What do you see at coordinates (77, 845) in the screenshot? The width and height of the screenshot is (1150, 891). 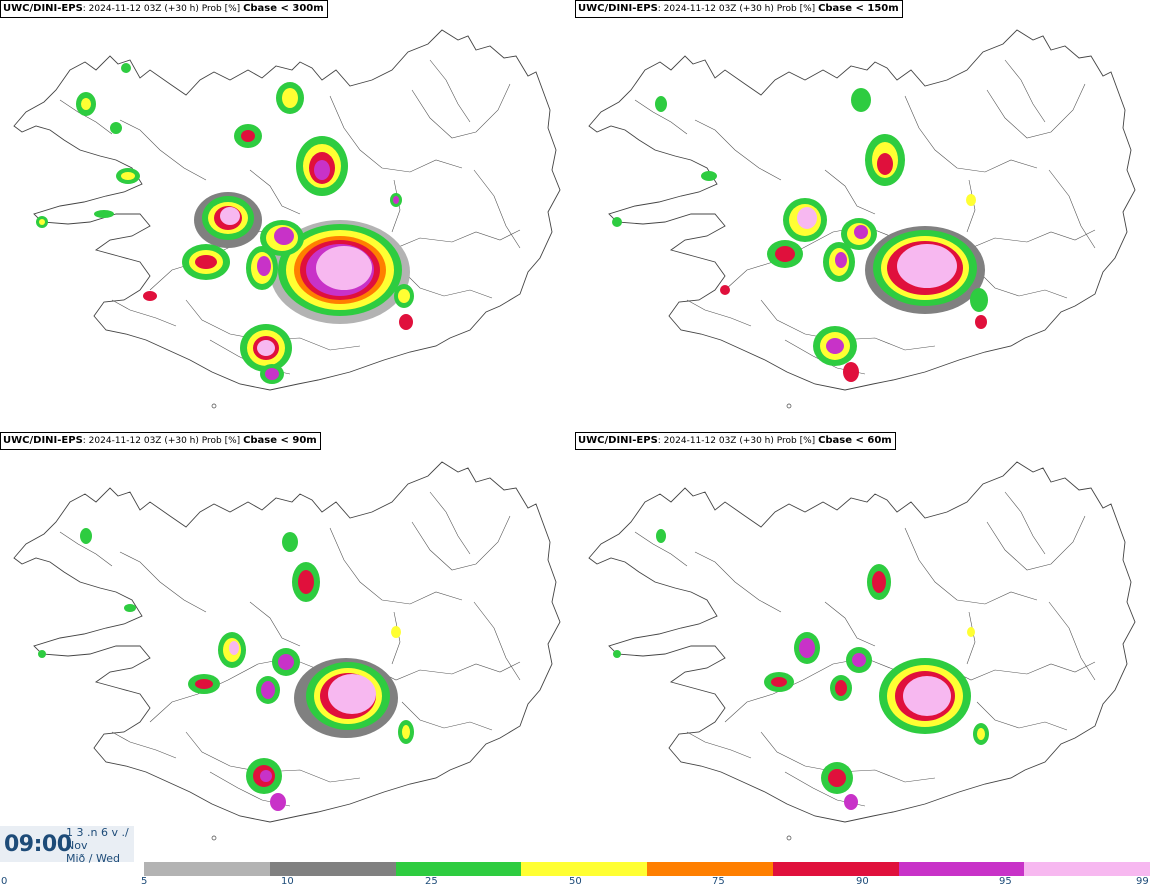 I see `valid-date-line-2: Nov` at bounding box center [77, 845].